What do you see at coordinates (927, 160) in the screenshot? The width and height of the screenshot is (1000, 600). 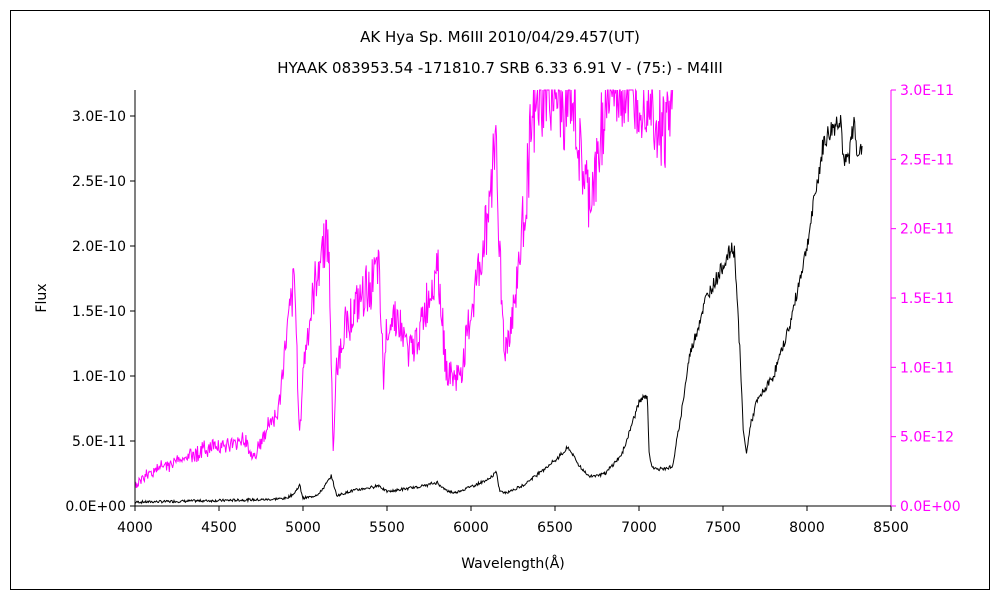 I see `y-right-tick-label: 2.5E-11` at bounding box center [927, 160].